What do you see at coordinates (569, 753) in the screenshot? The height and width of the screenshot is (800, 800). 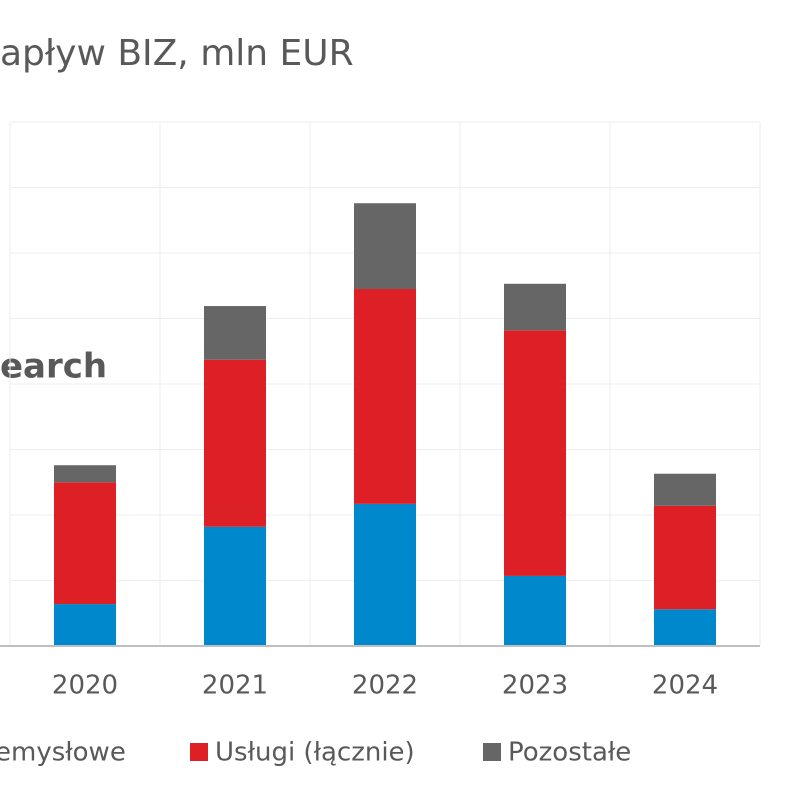 I see `legend-label: Pozostałe` at bounding box center [569, 753].